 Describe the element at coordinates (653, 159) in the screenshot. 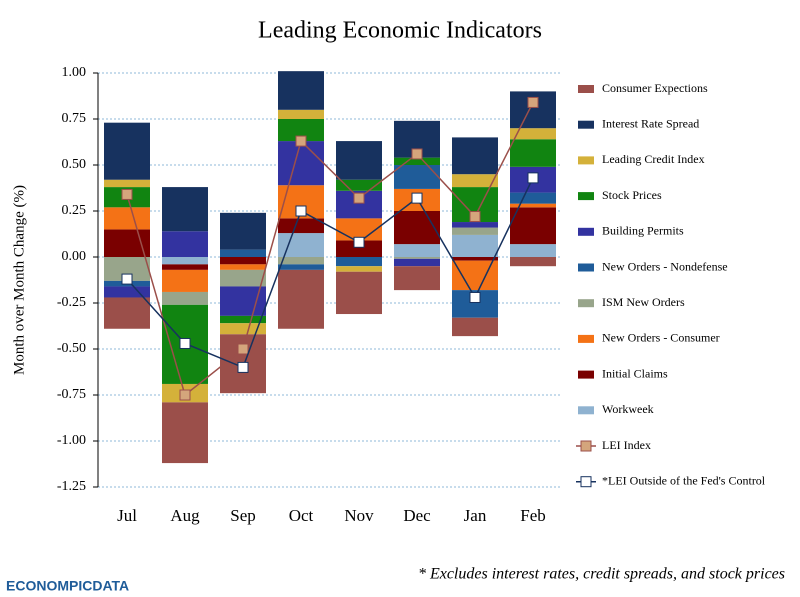

I see `legend-label: Leading Credit Index` at that location.